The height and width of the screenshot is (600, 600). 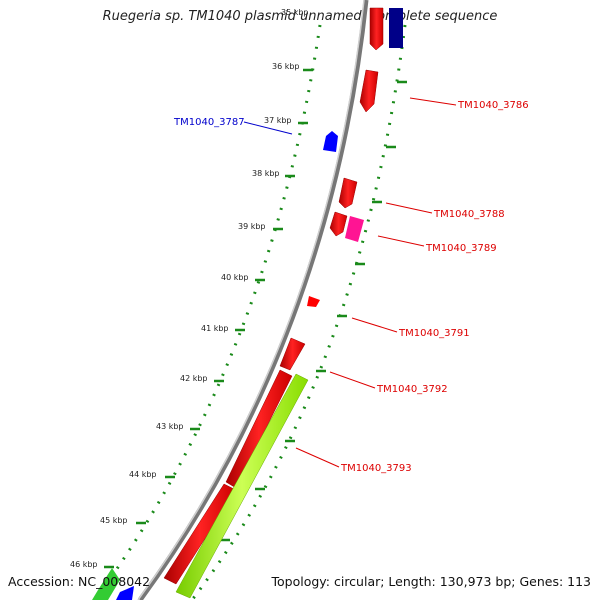 I want to click on tick-label-42kbp: 42 kbp, so click(x=194, y=378).